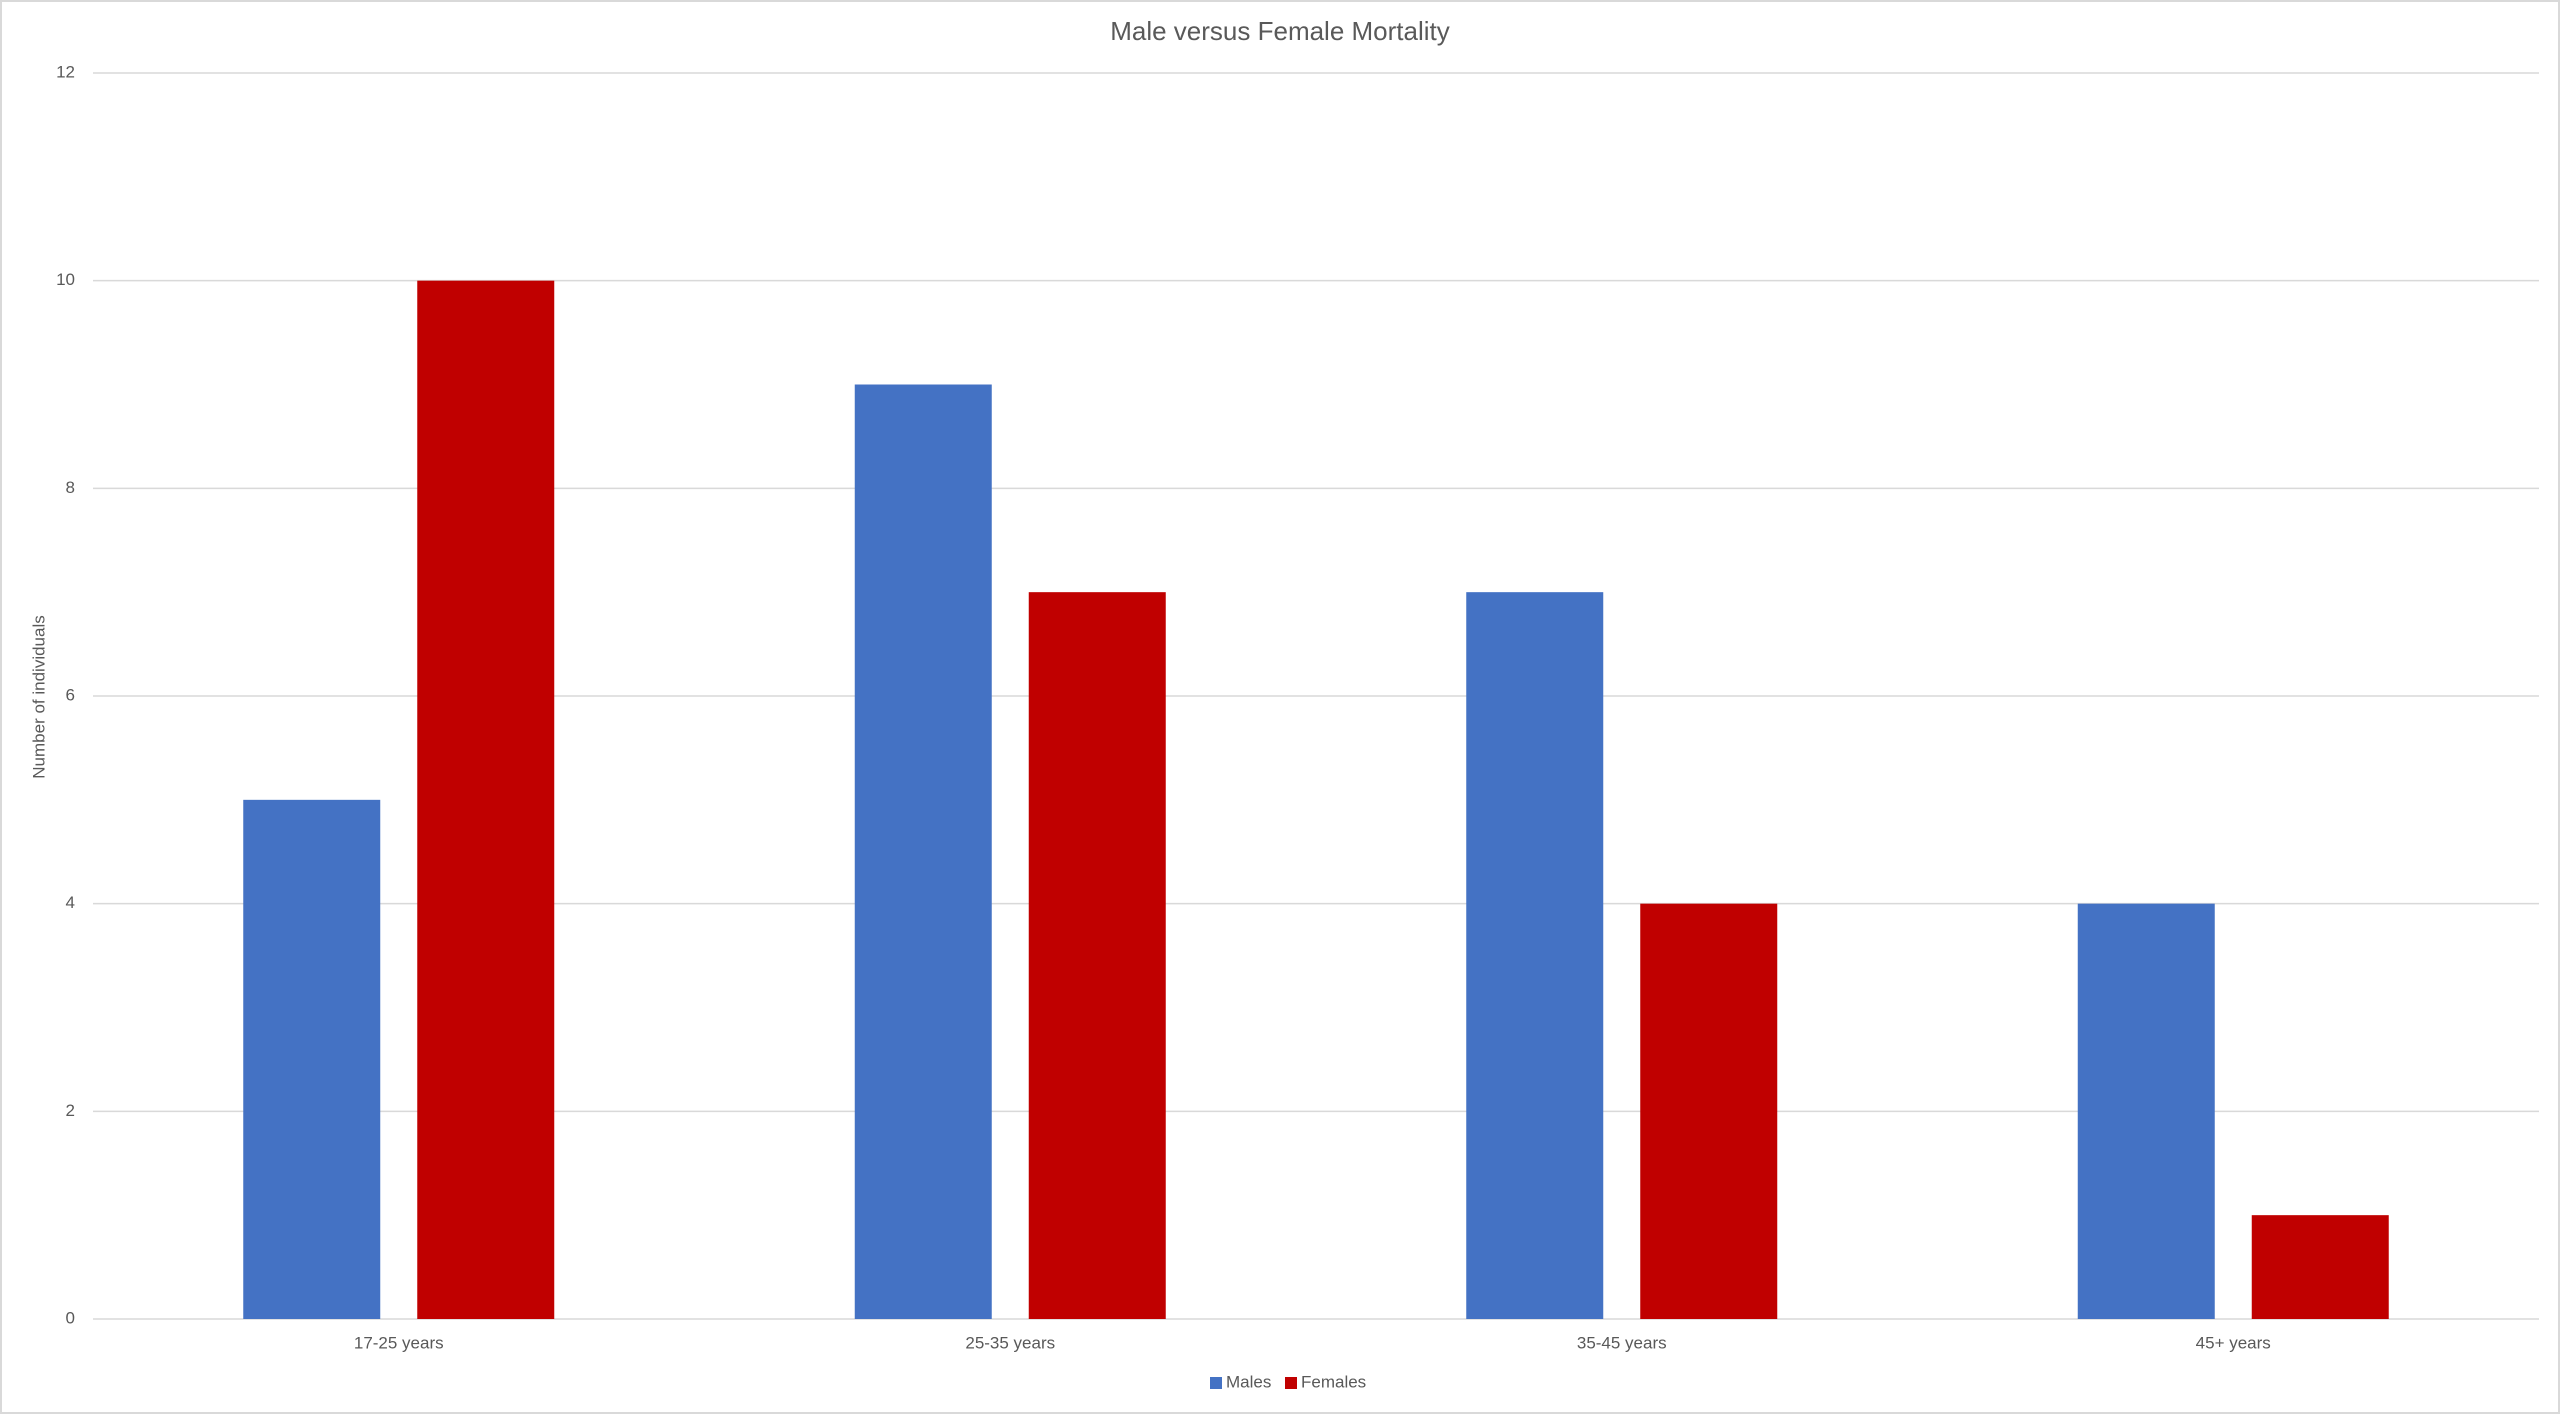  I want to click on x-tick-label: 25-35 years, so click(1010, 1342).